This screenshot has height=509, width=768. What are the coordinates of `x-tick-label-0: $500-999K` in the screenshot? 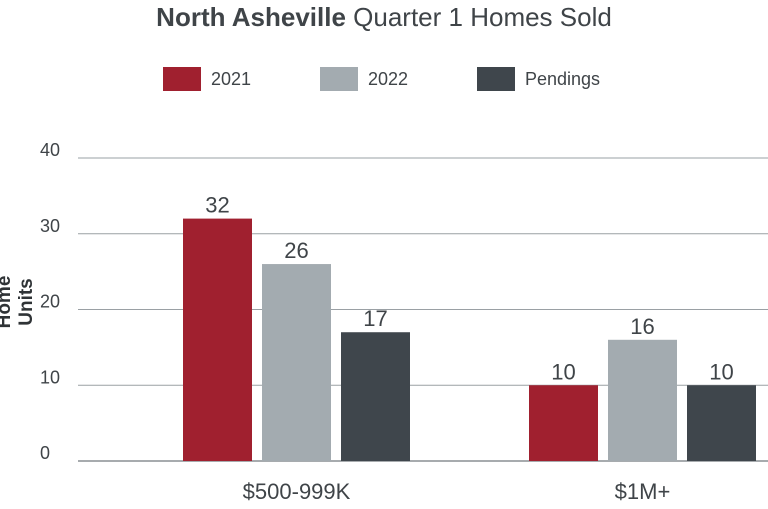 It's located at (297, 491).